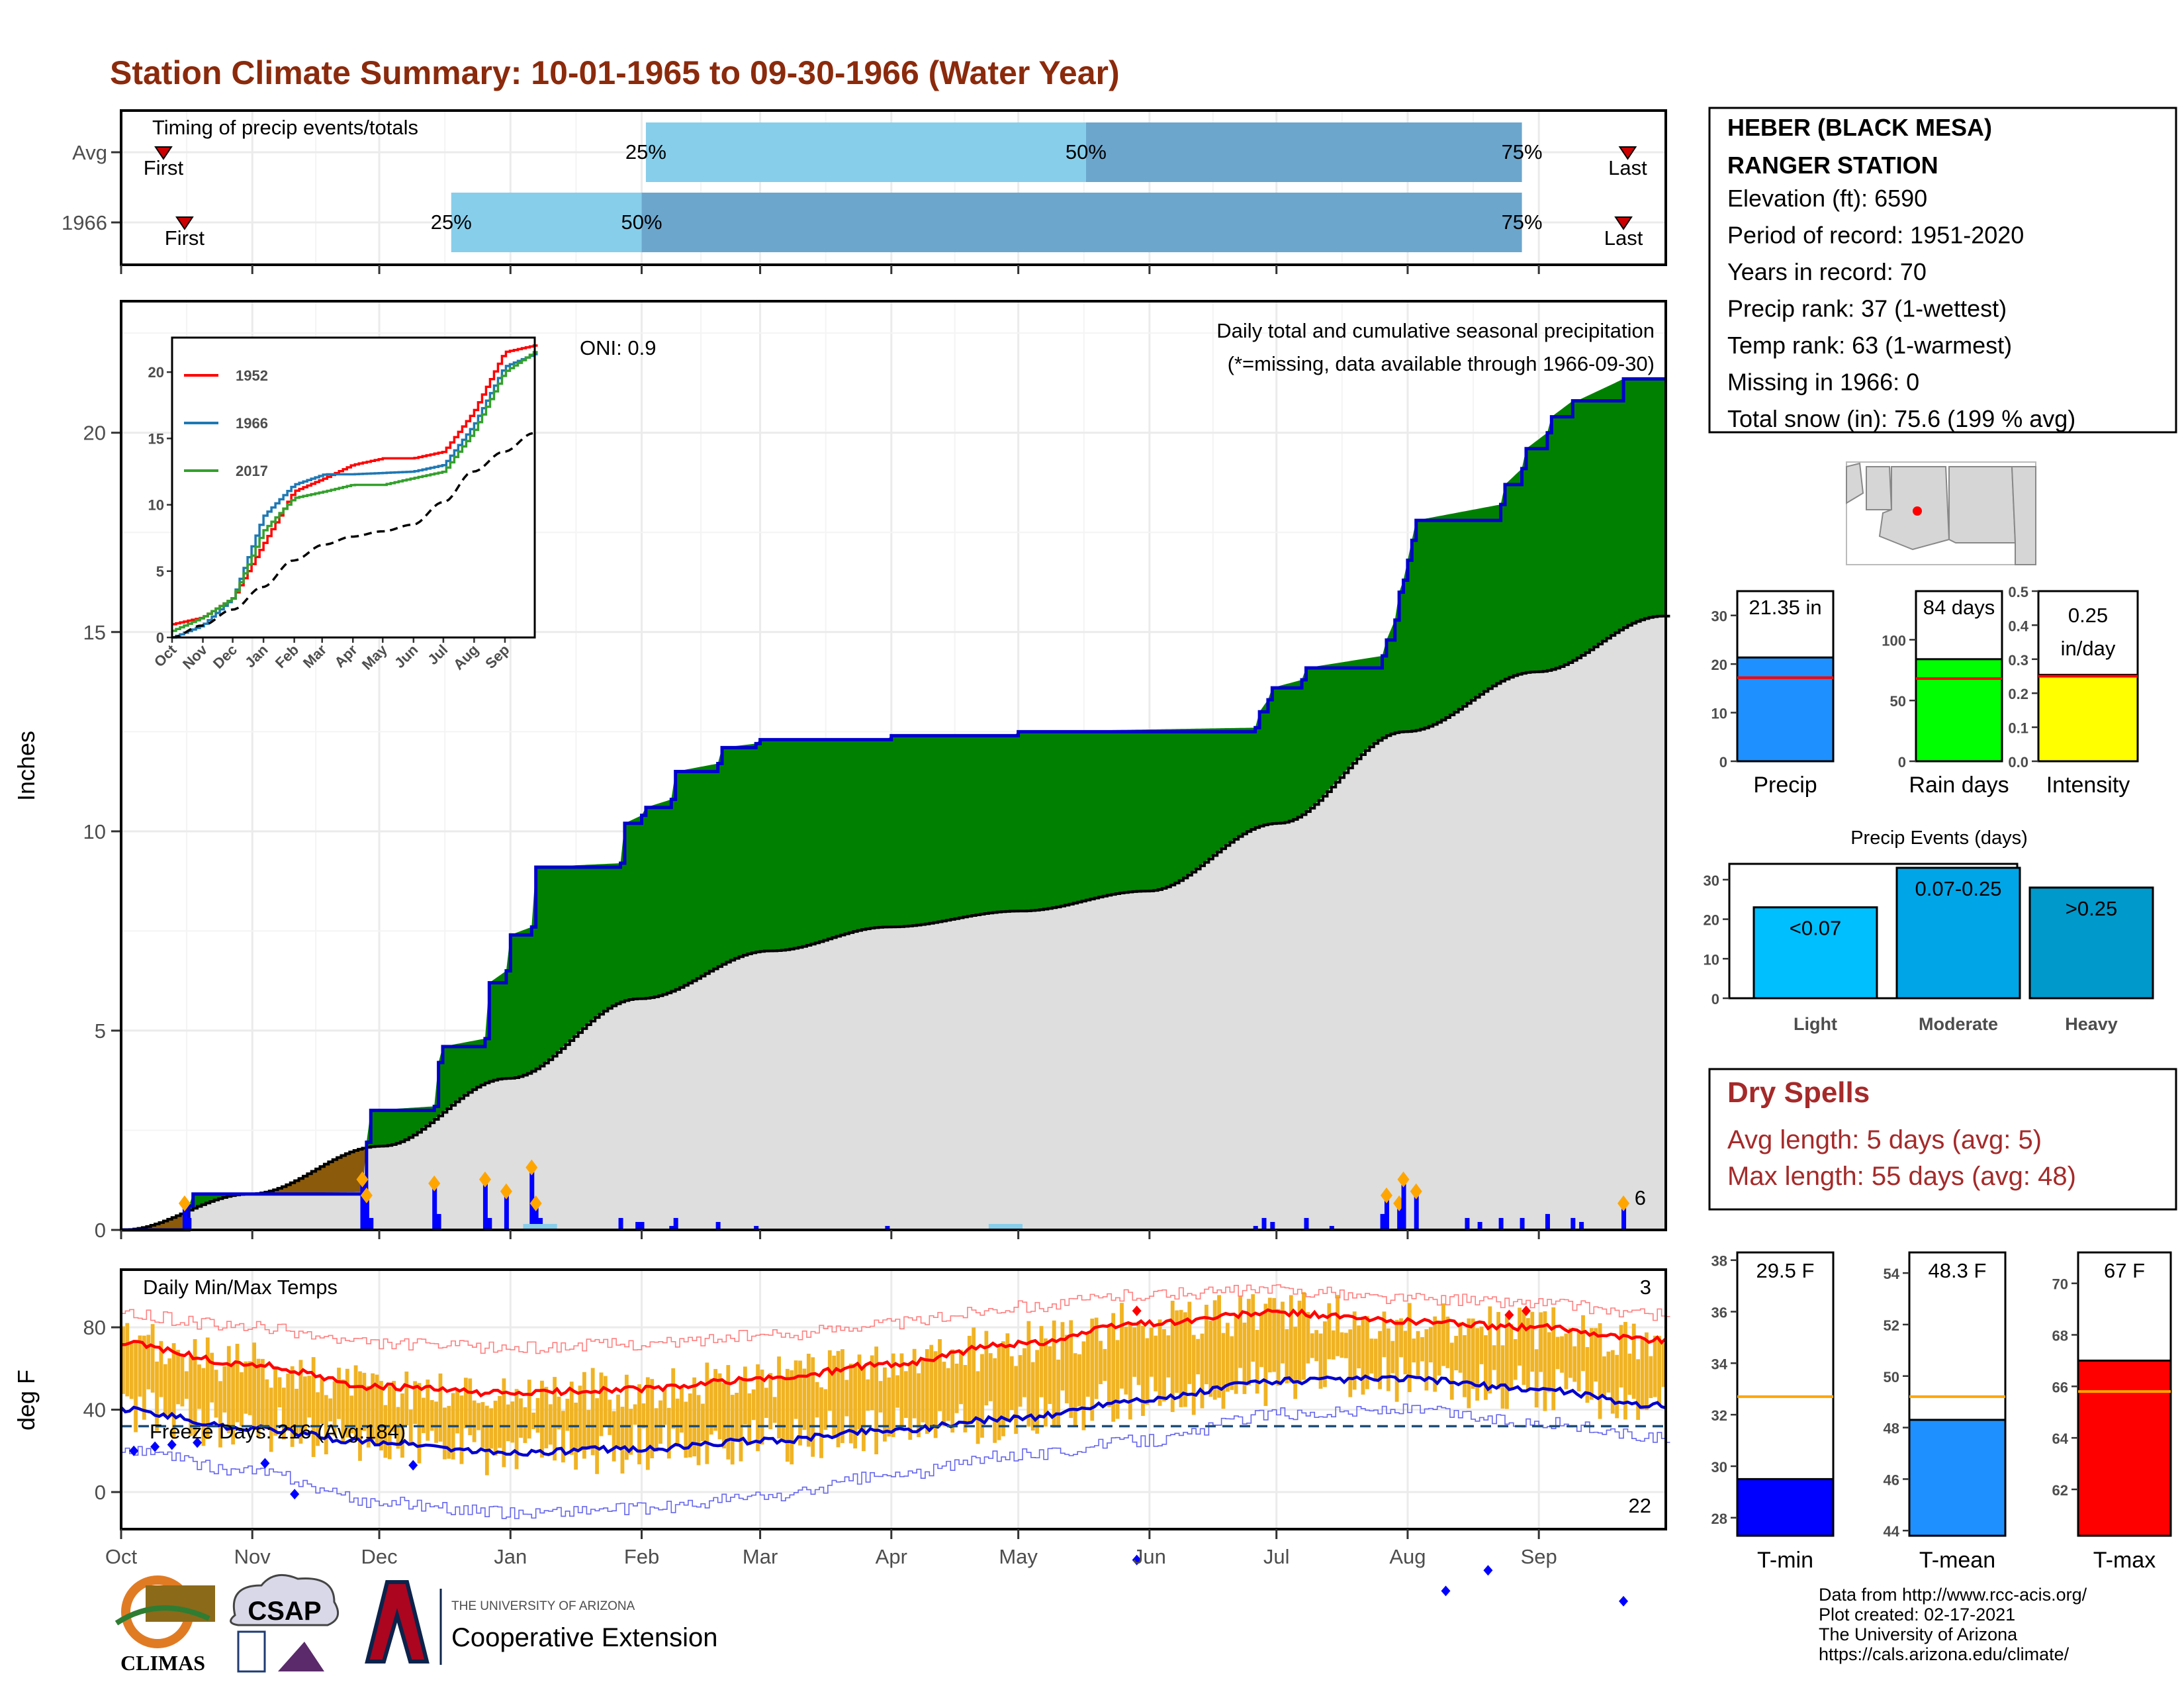 The width and height of the screenshot is (2184, 1688). I want to click on tbar-ytick: 62, so click(2060, 1490).